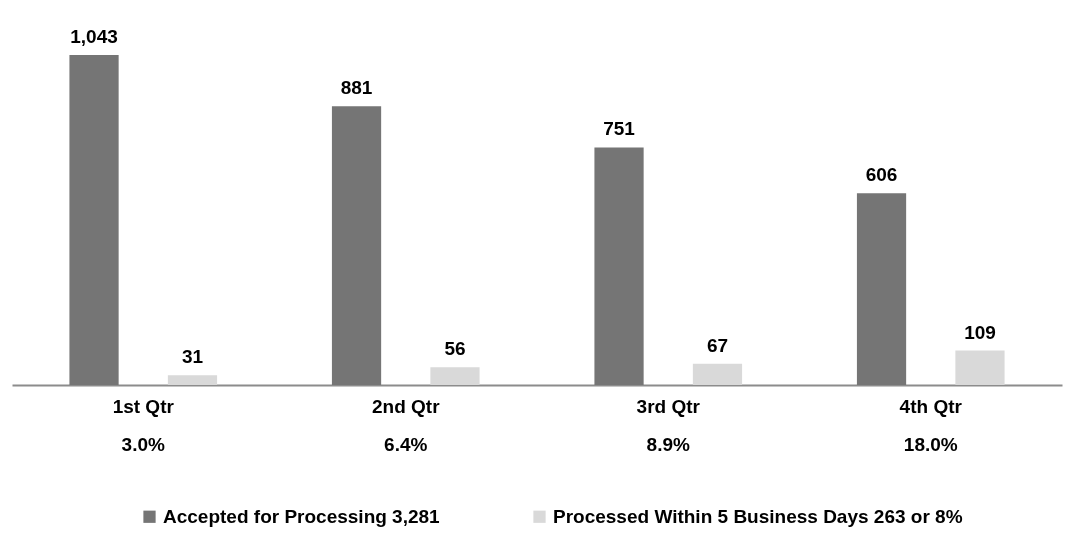  What do you see at coordinates (356, 88) in the screenshot?
I see `data-label: 881` at bounding box center [356, 88].